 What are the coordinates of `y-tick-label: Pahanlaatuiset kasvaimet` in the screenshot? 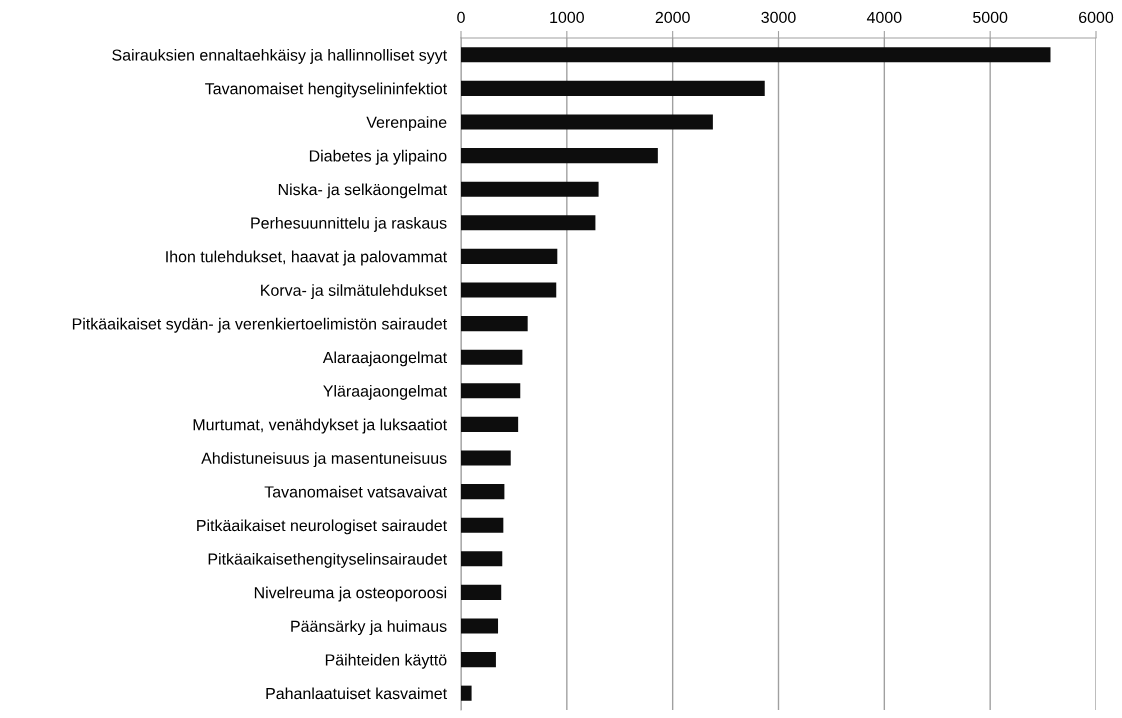 It's located at (356, 693).